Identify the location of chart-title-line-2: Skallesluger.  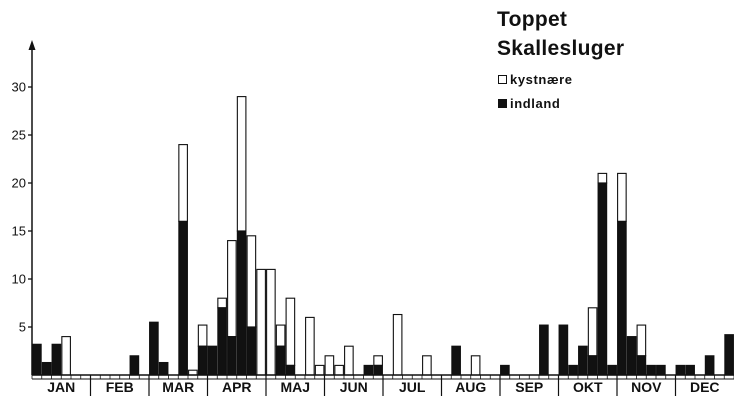
(561, 48).